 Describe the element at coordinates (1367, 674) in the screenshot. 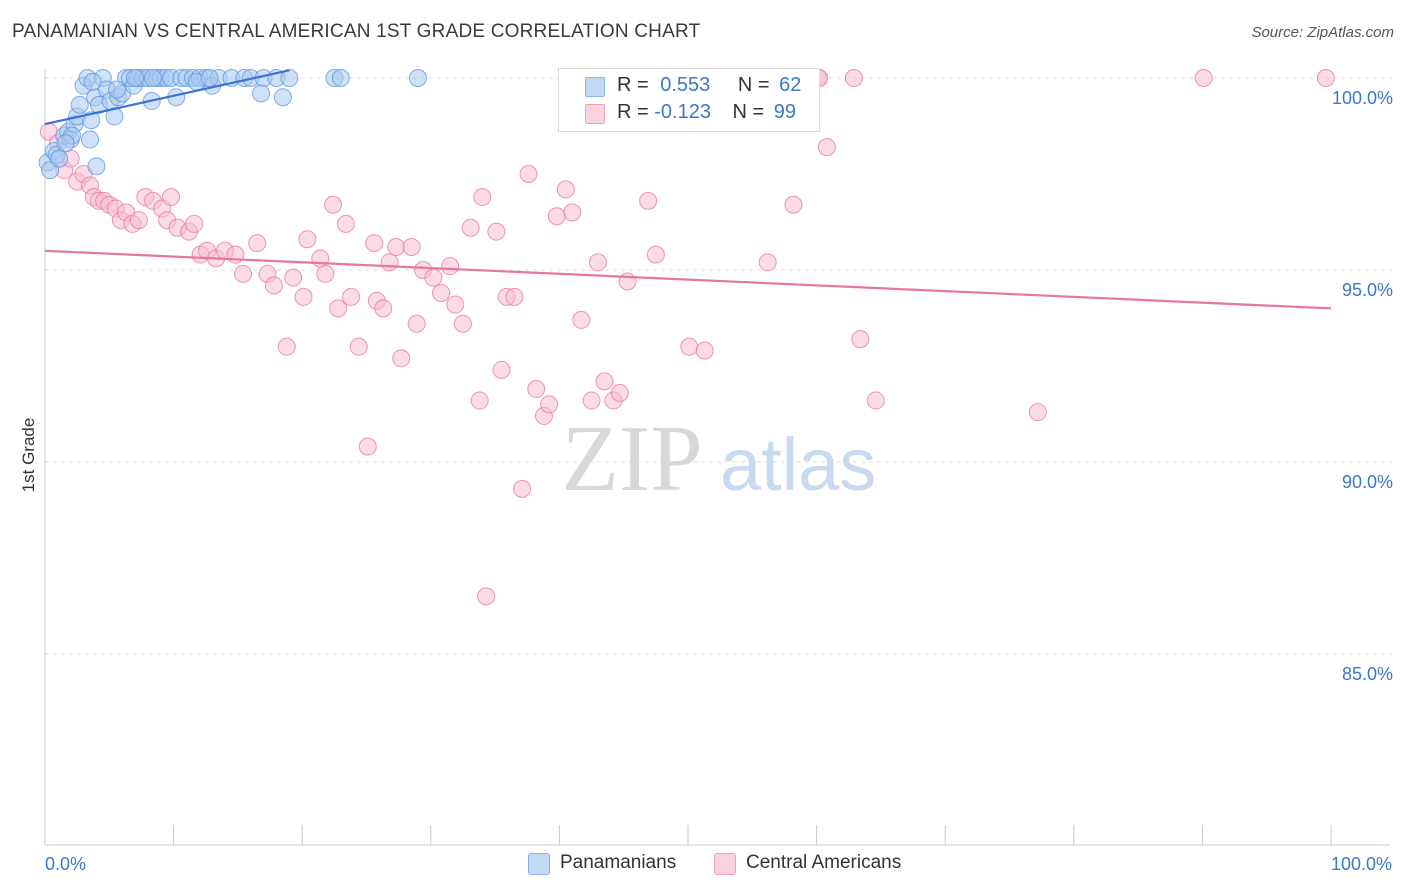

I see `y-tick-label: 85.0%` at that location.